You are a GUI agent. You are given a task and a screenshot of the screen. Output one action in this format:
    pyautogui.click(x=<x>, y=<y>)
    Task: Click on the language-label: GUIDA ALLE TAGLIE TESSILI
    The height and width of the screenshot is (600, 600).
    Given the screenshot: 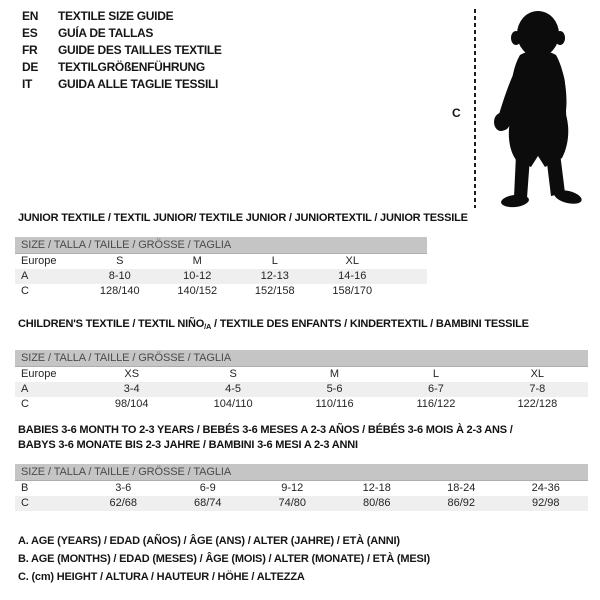 What is the action you would take?
    pyautogui.click(x=138, y=84)
    